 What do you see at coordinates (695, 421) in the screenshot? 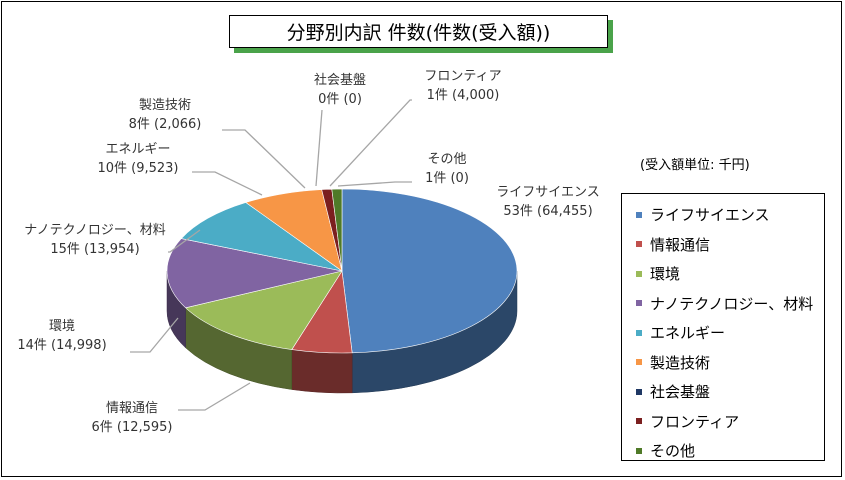
I see `legend-label: フロンティア` at bounding box center [695, 421].